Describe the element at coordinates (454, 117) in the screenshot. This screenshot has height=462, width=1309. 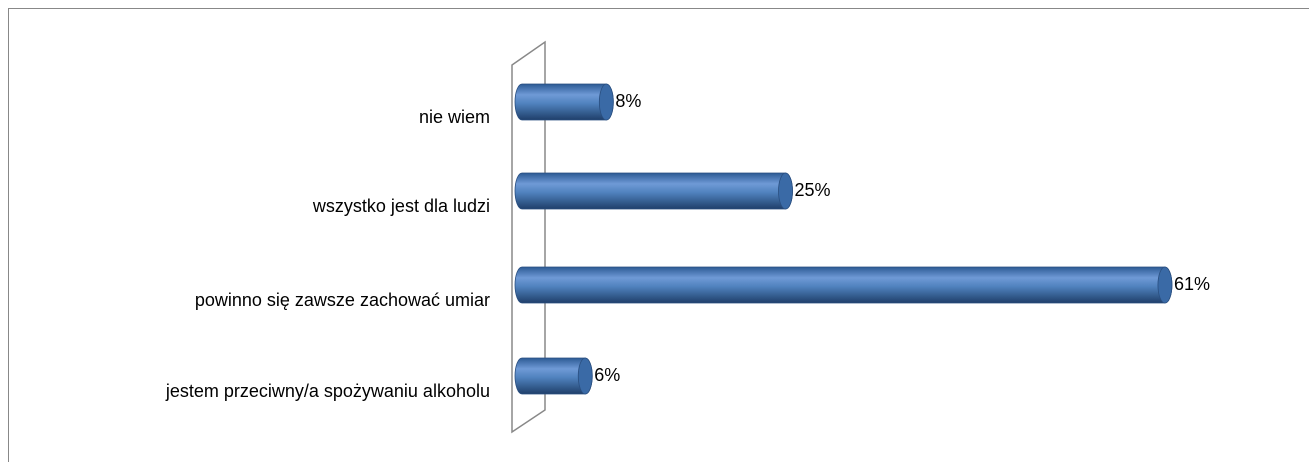
I see `y-tick-label: nie wiem` at that location.